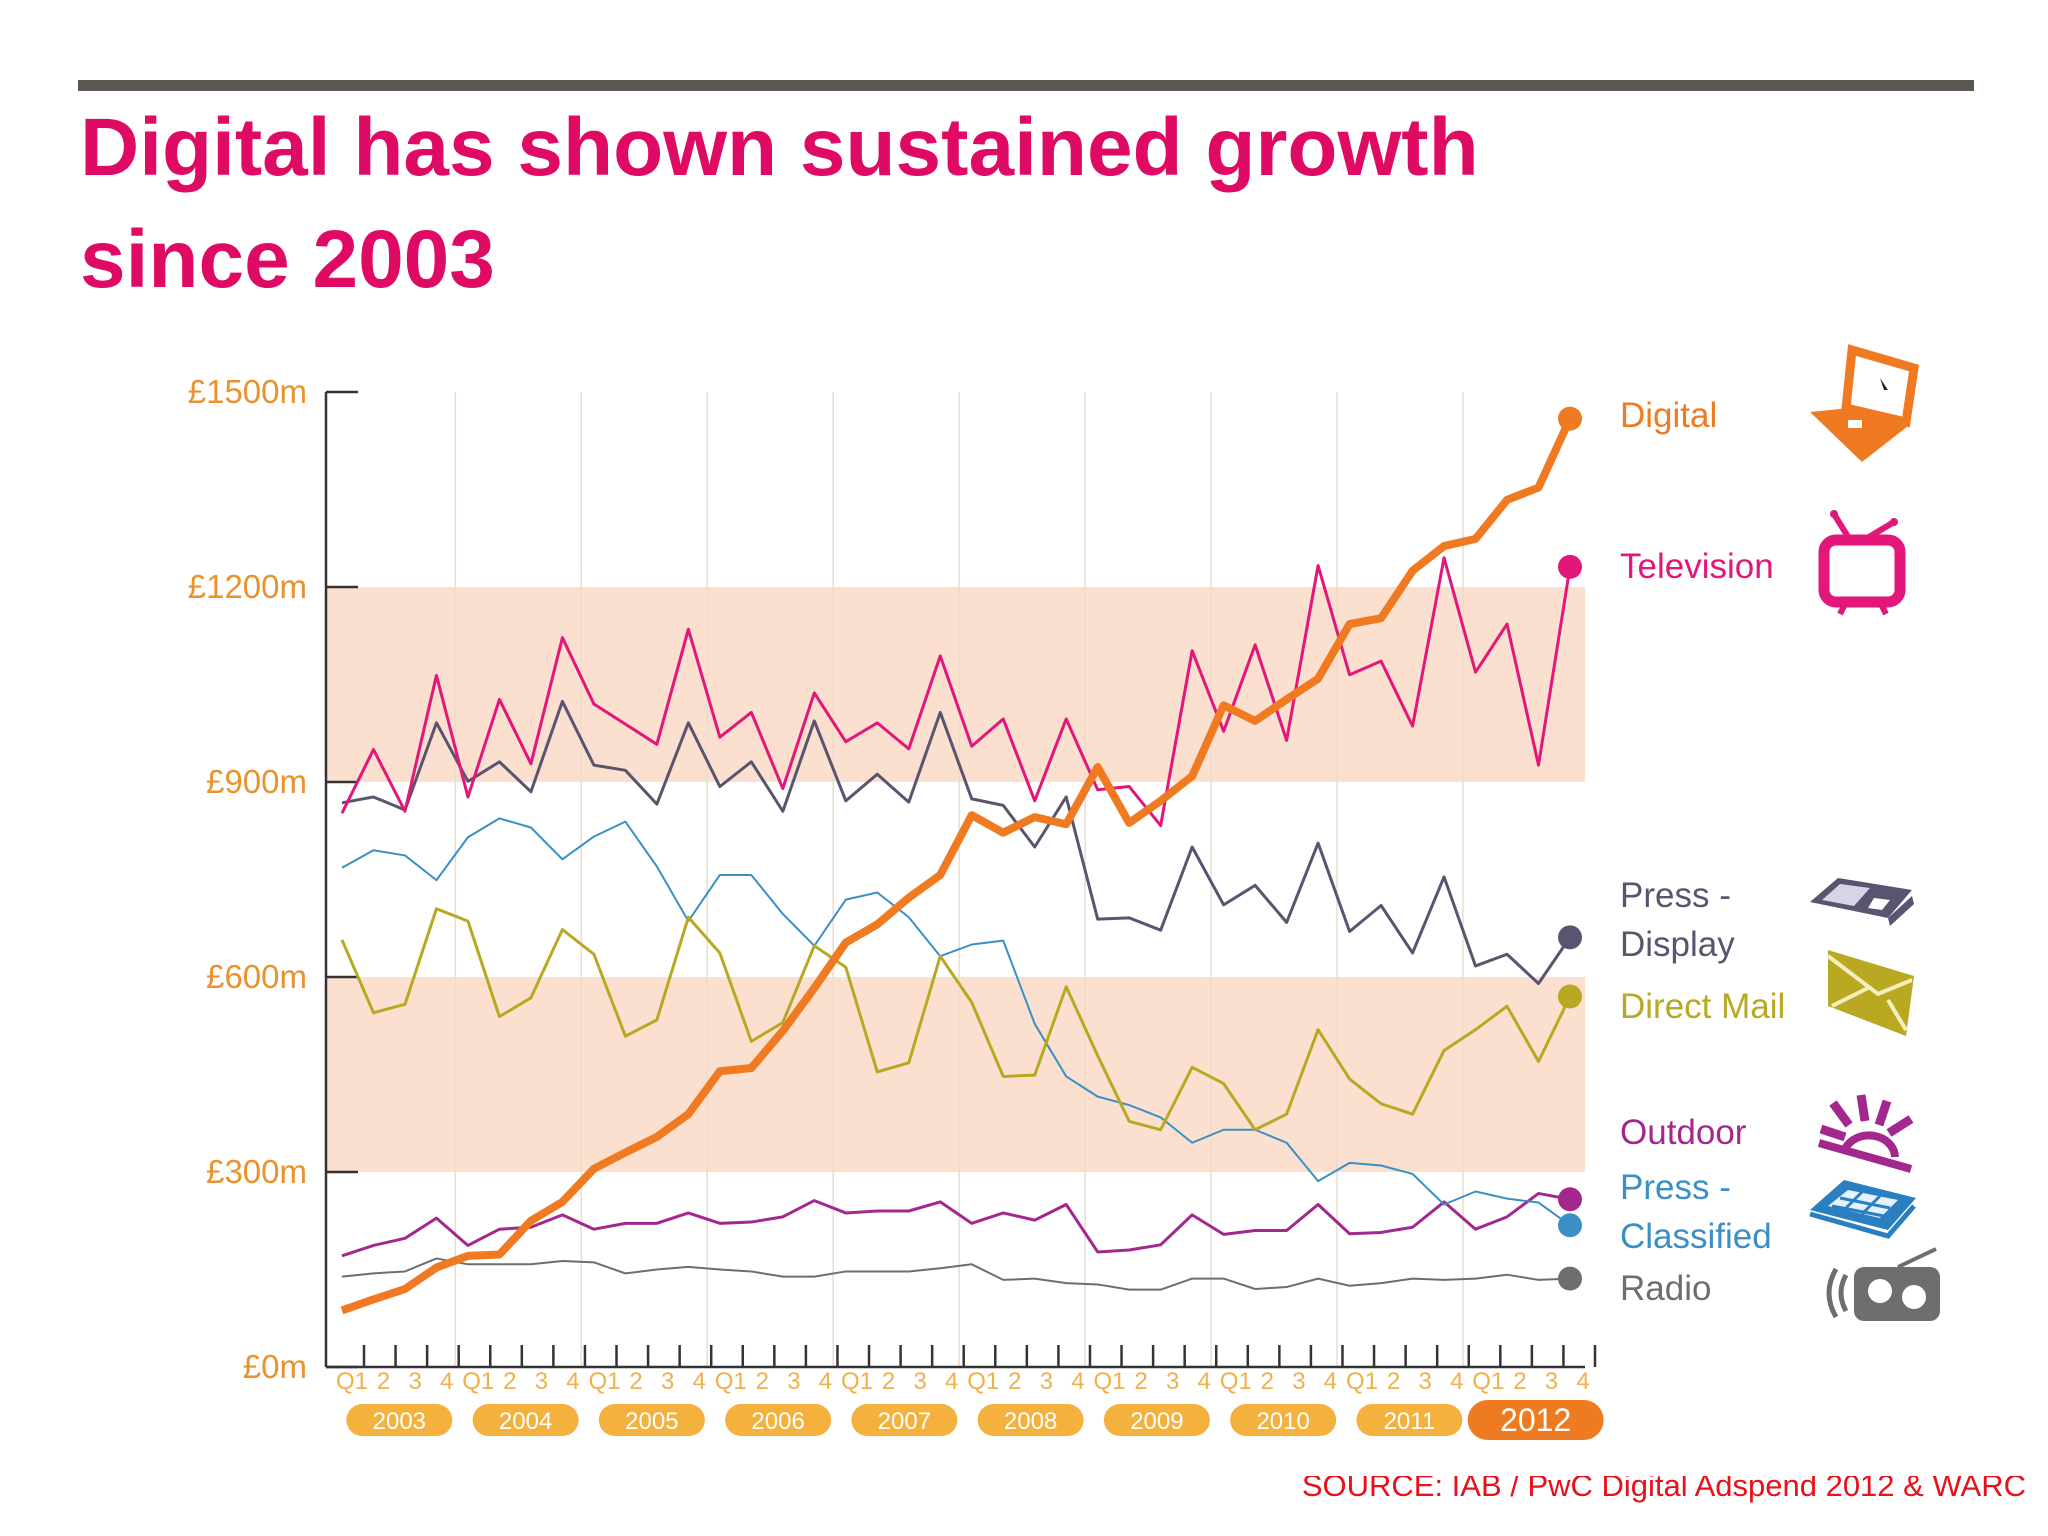 The height and width of the screenshot is (1536, 2048). What do you see at coordinates (247, 391) in the screenshot?
I see `y-tick-label: £1500m` at bounding box center [247, 391].